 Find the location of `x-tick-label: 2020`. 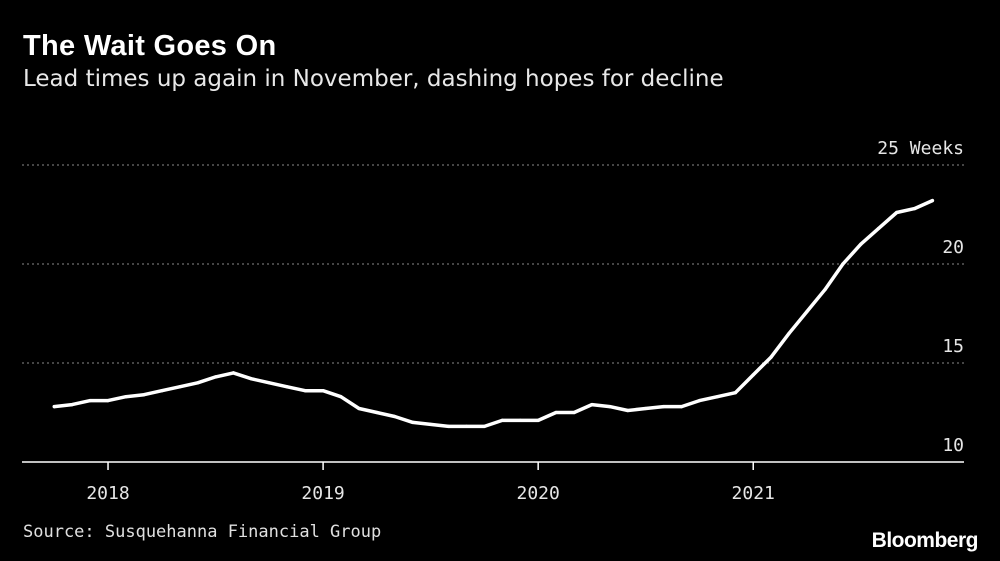

x-tick-label: 2020 is located at coordinates (537, 493).